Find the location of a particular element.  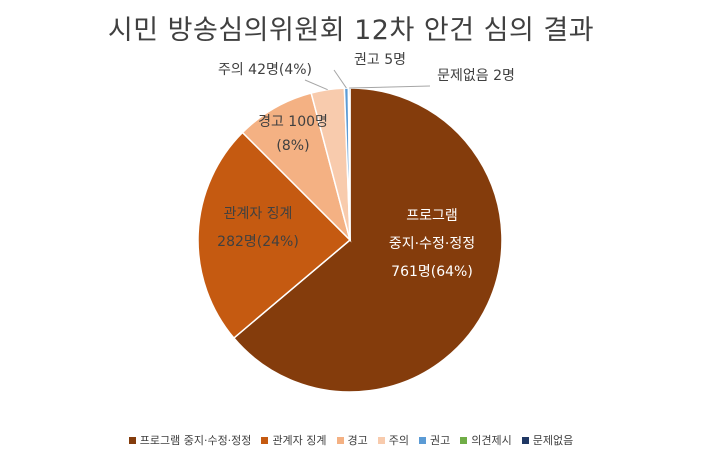

legend-label: 권고 is located at coordinates (440, 440).